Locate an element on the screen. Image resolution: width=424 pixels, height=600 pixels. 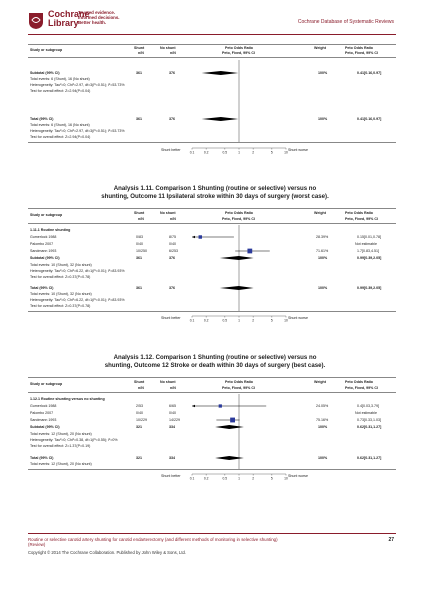
header-rule is located at coordinates (212, 34).